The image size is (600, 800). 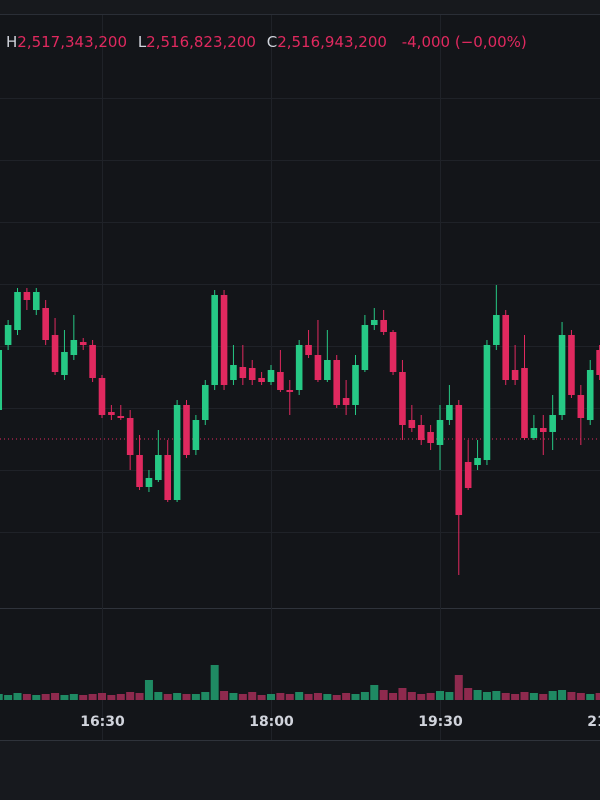 What do you see at coordinates (142, 42) in the screenshot?
I see `legend-label: L` at bounding box center [142, 42].